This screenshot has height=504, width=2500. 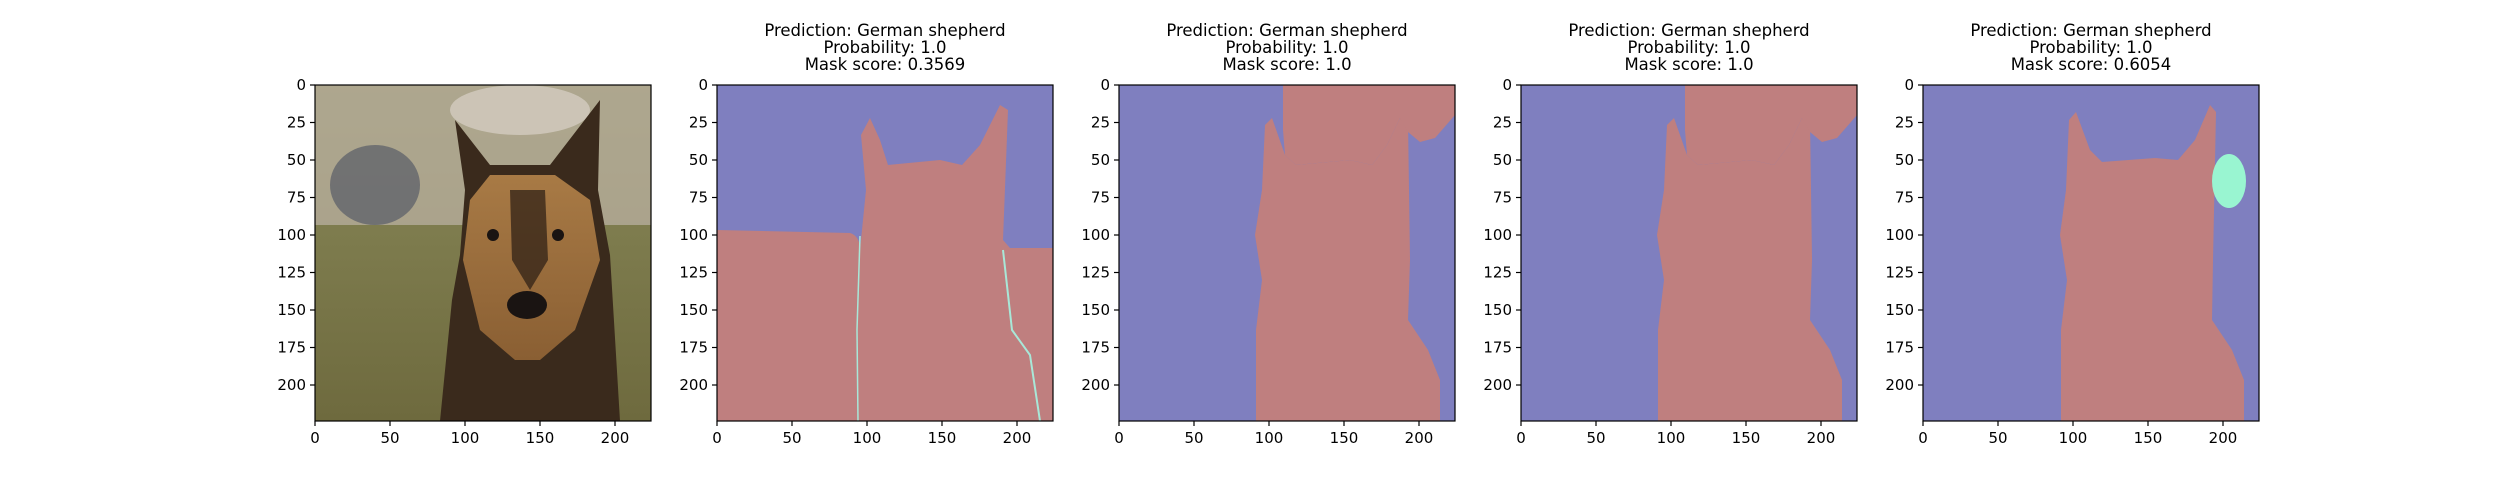 I want to click on photo-dog-nose, so click(x=527, y=305).